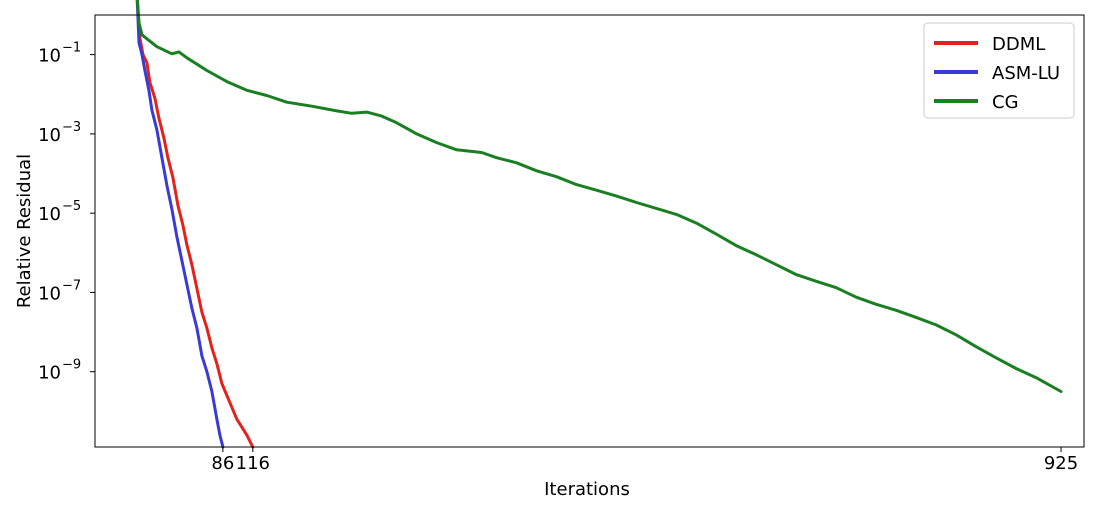  What do you see at coordinates (1005, 102) in the screenshot?
I see `legend-label: CG` at bounding box center [1005, 102].